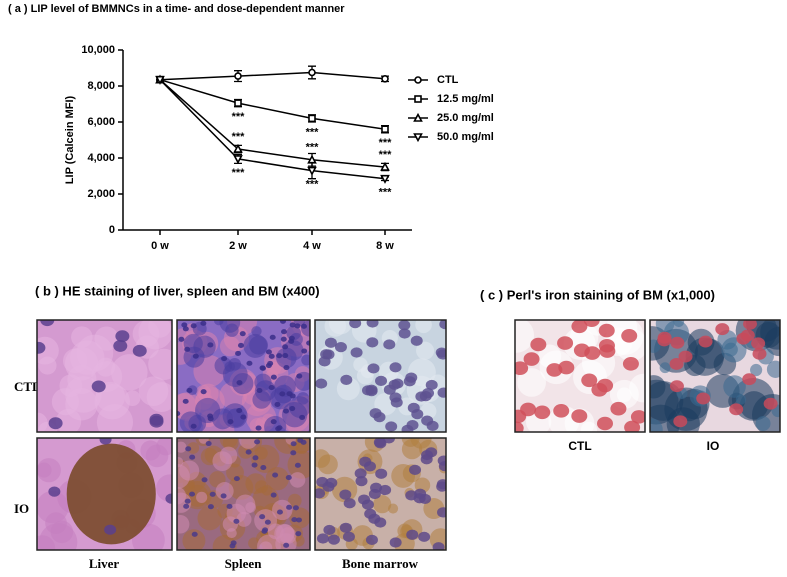 This screenshot has width=787, height=577. Describe the element at coordinates (21, 508) in the screenshot. I see `row-label: IO` at that location.